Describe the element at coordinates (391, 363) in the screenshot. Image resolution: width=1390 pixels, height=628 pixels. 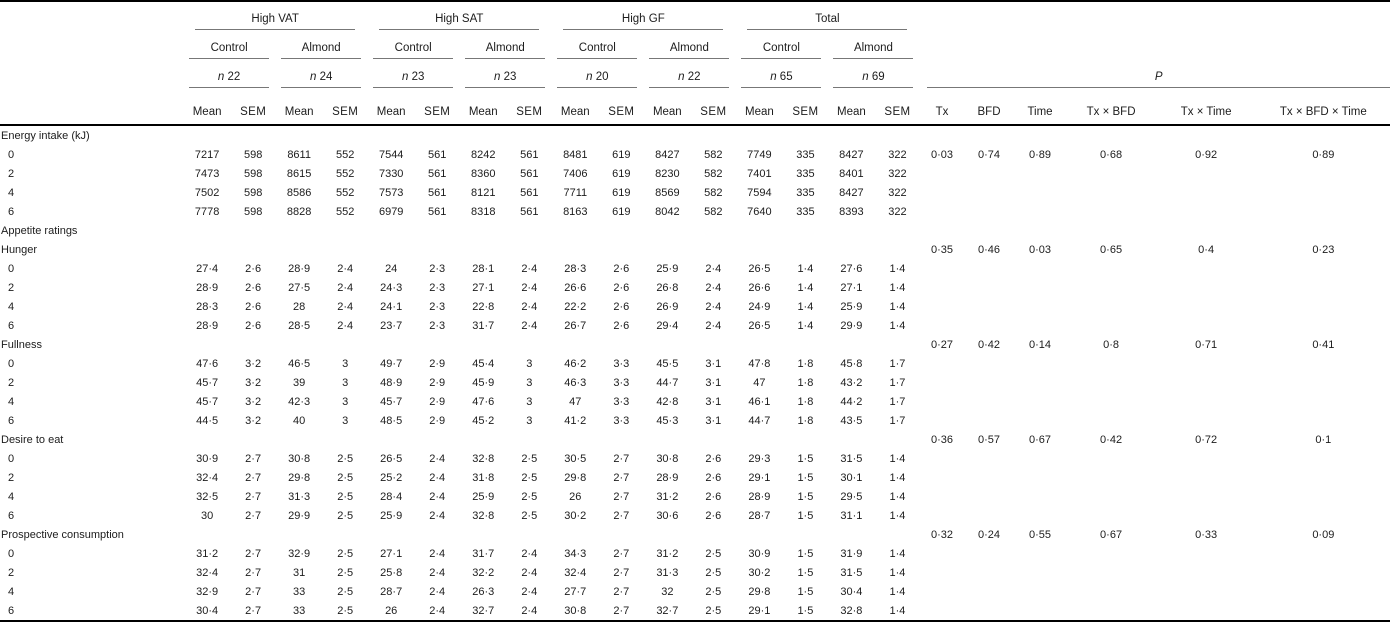
I see `mean-cell: 49·7` at that location.